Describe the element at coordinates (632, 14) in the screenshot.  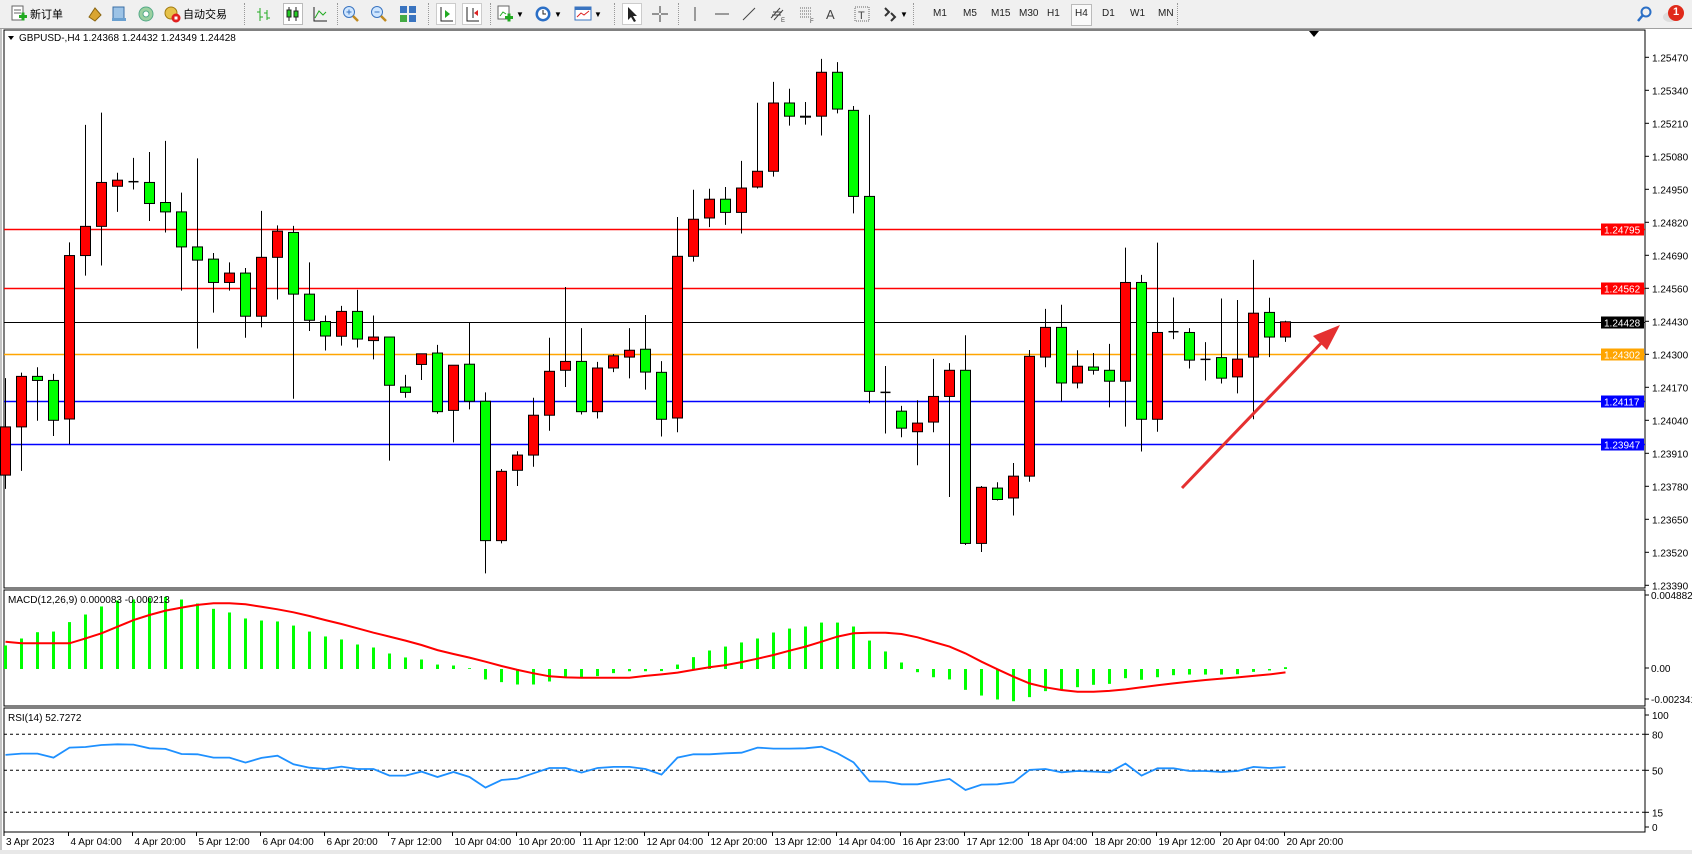
I see `cursor-tool-button` at that location.